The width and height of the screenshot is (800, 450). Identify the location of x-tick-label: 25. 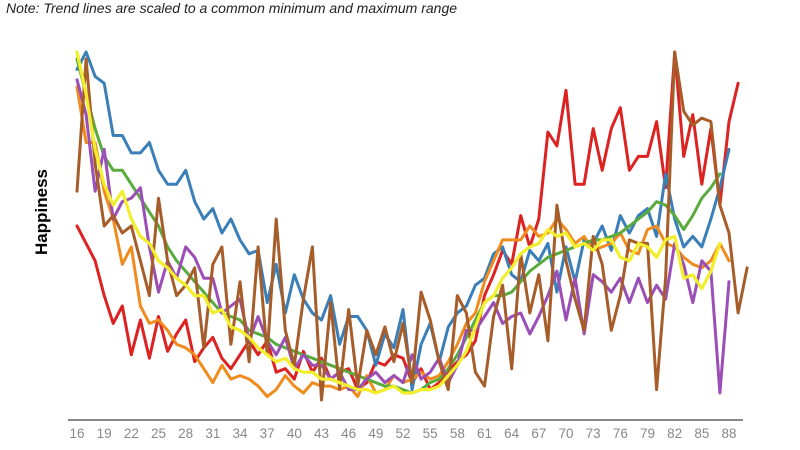
(158, 433).